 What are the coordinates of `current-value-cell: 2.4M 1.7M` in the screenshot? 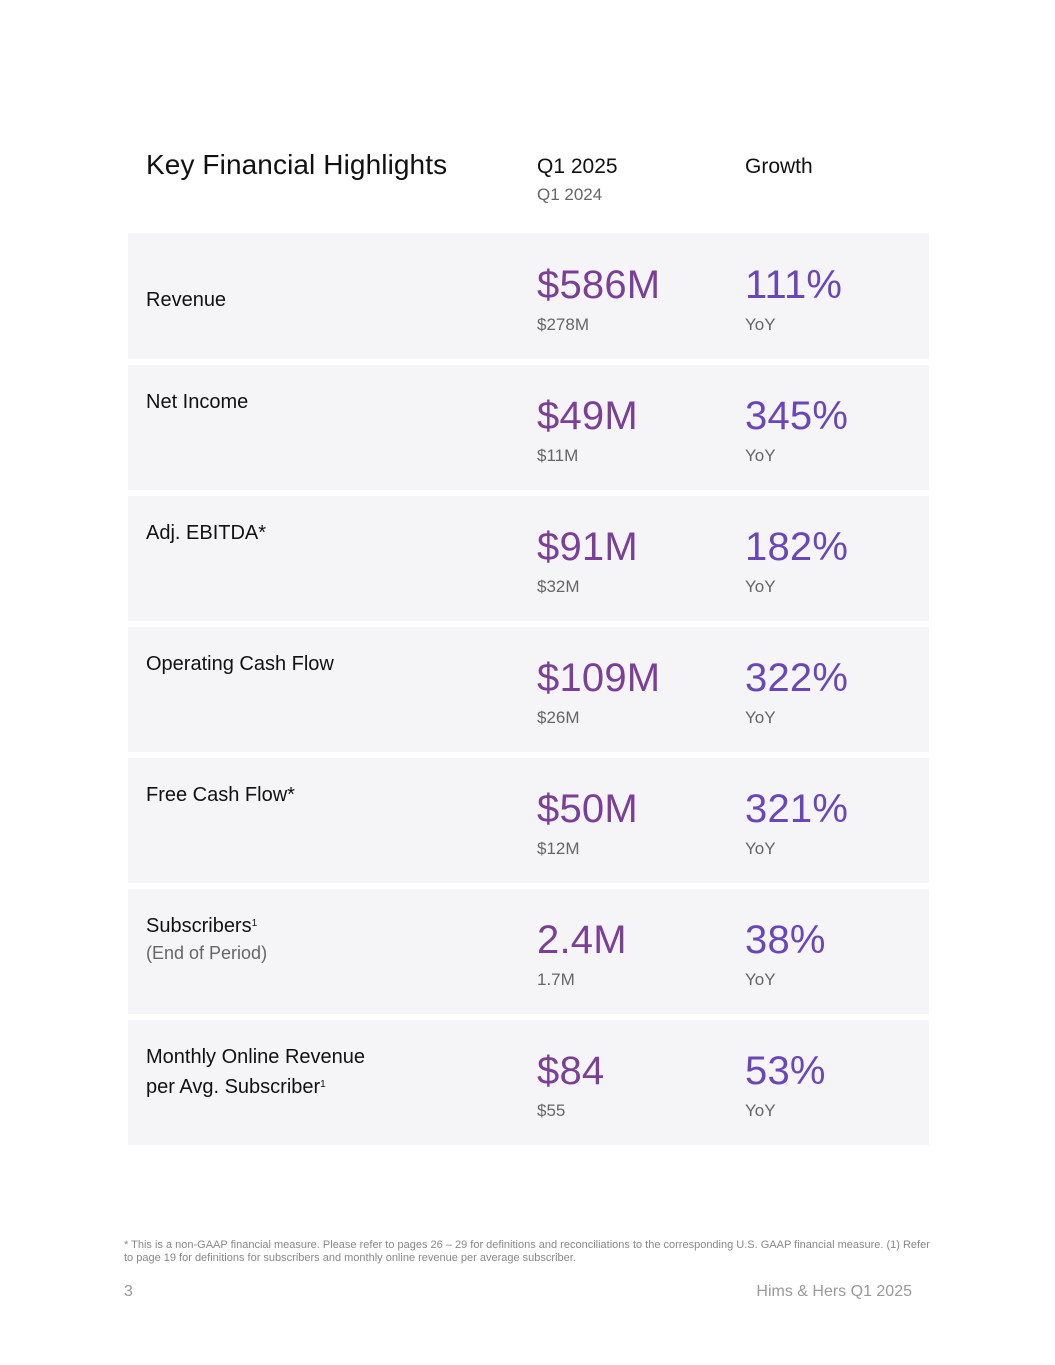 It's located at (582, 953).